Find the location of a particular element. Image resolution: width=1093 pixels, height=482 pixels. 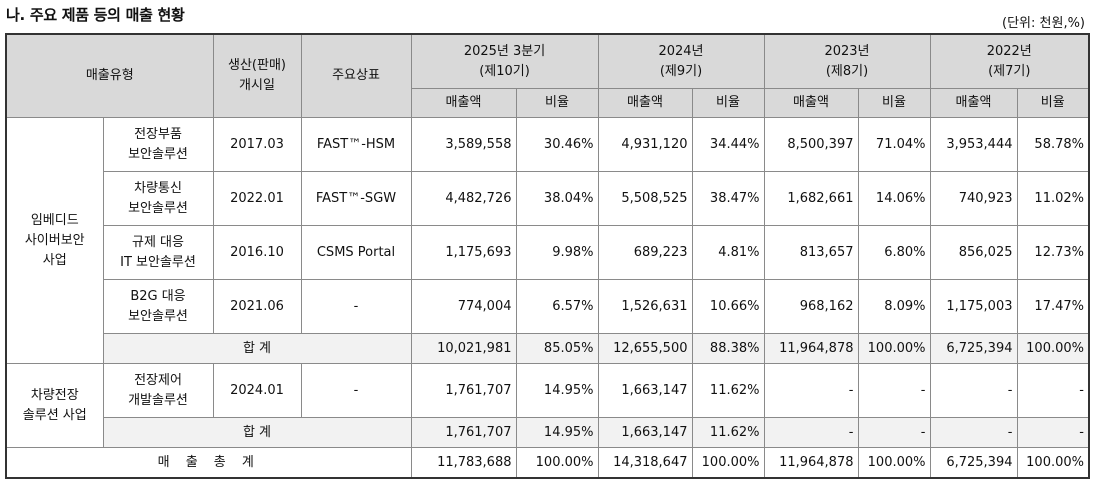

ratio-value: 14.95% is located at coordinates (557, 390).